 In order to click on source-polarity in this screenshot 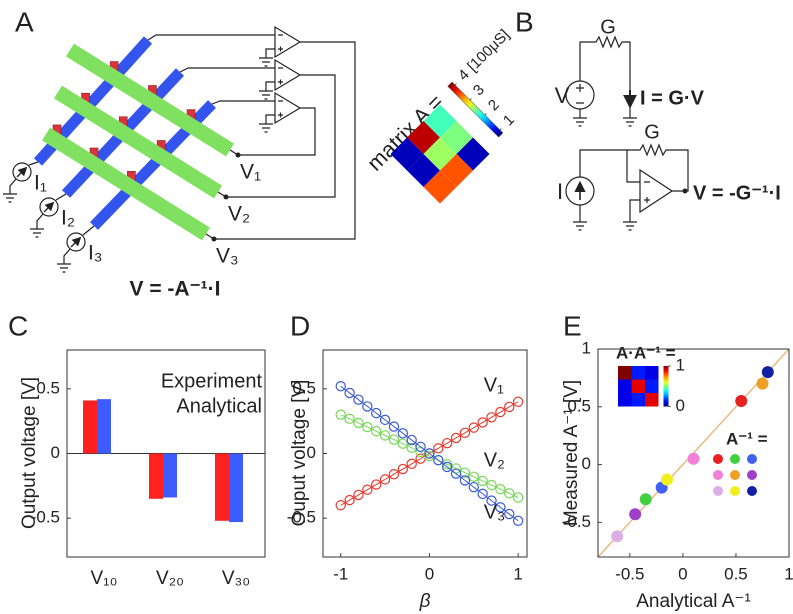, I will do `click(580, 94)`.